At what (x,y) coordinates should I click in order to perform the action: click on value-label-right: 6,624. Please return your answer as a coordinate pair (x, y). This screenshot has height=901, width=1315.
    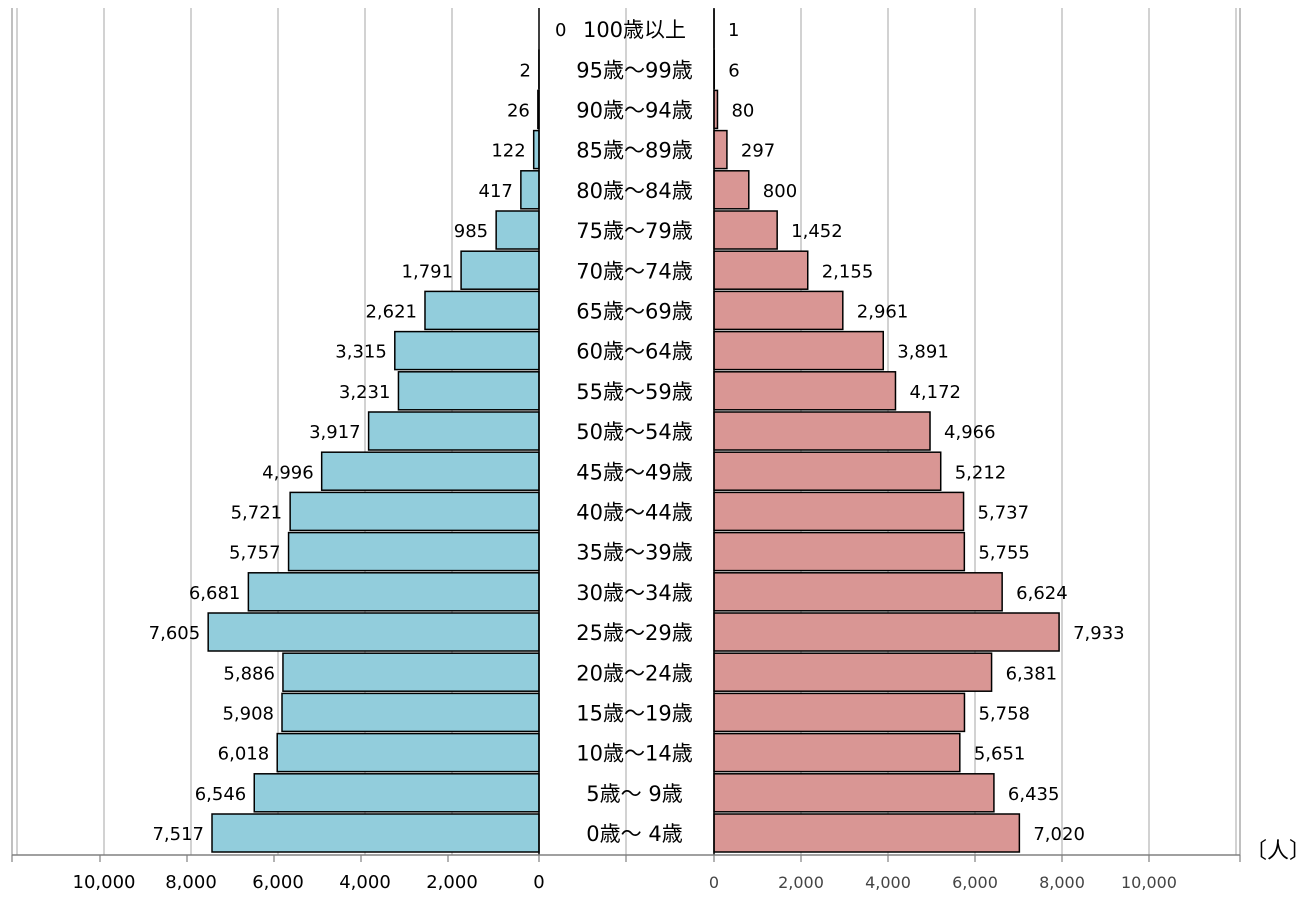
    Looking at the image, I should click on (1042, 593).